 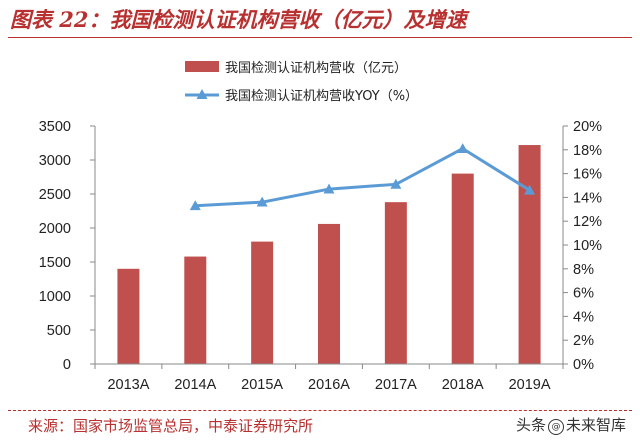 I want to click on legend-line-marker, so click(x=202, y=94).